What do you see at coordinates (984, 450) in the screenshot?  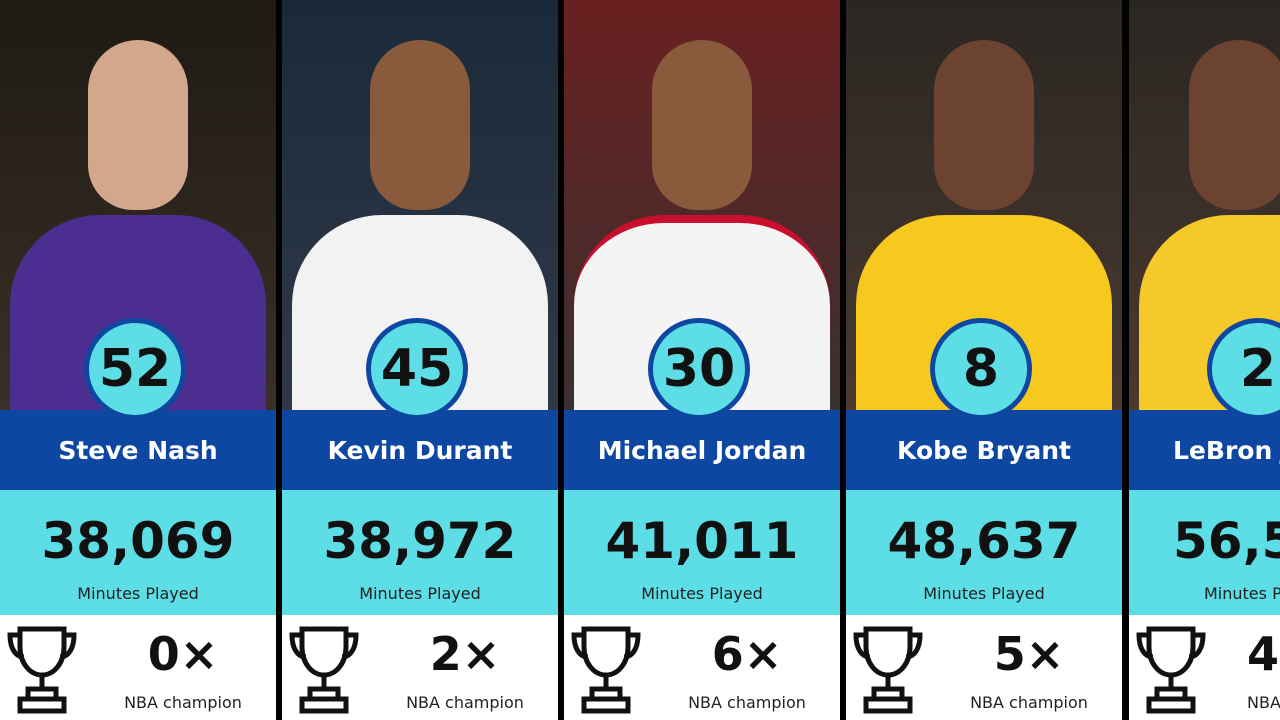 I see `player-name: Kobe Bryant` at bounding box center [984, 450].